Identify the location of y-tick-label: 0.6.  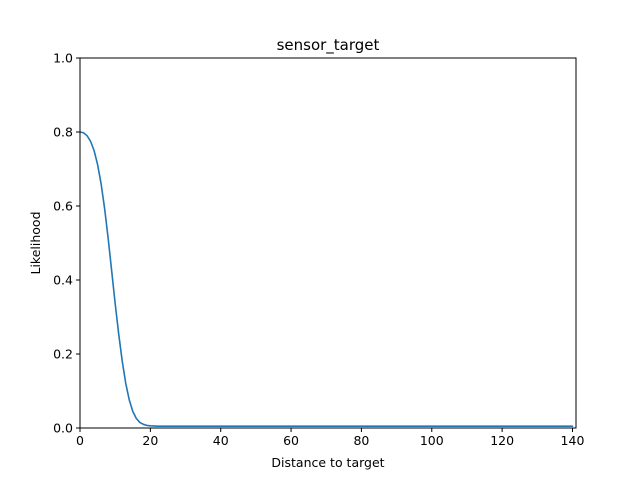
(63, 206).